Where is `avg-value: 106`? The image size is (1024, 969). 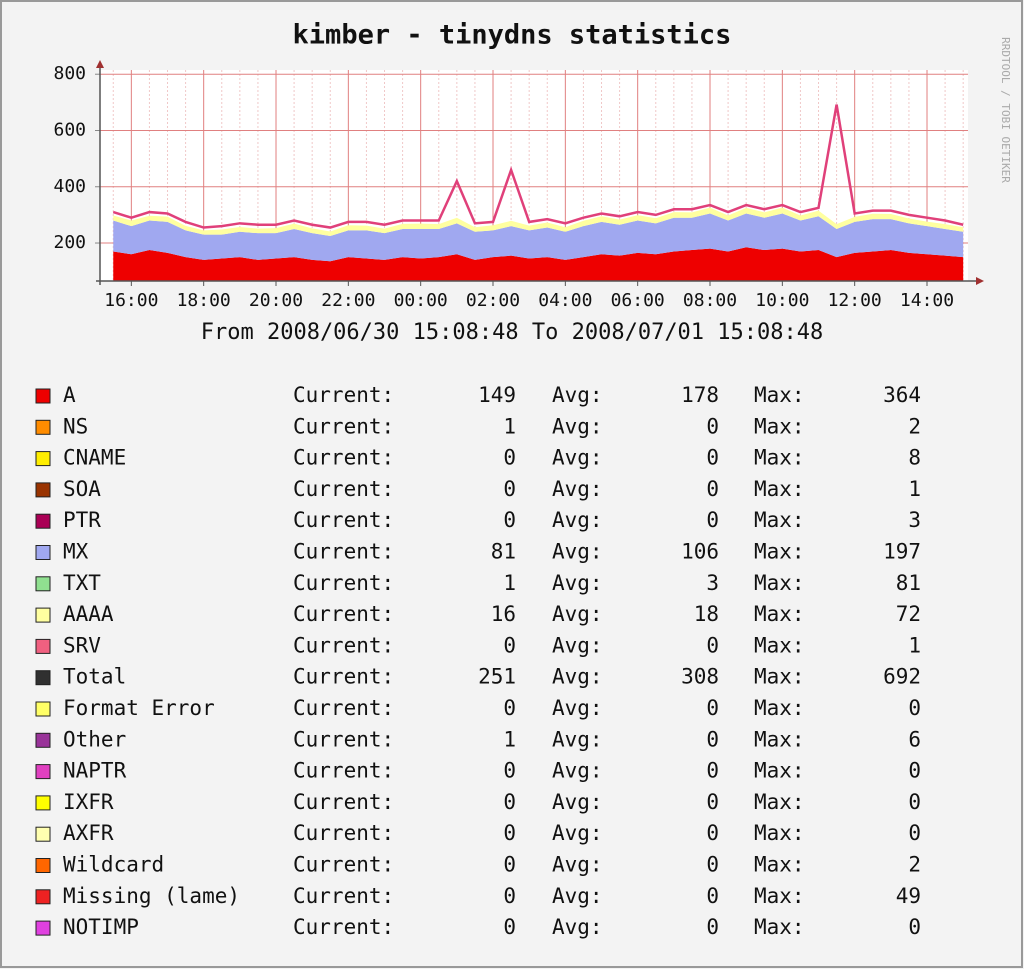
avg-value: 106 is located at coordinates (700, 552).